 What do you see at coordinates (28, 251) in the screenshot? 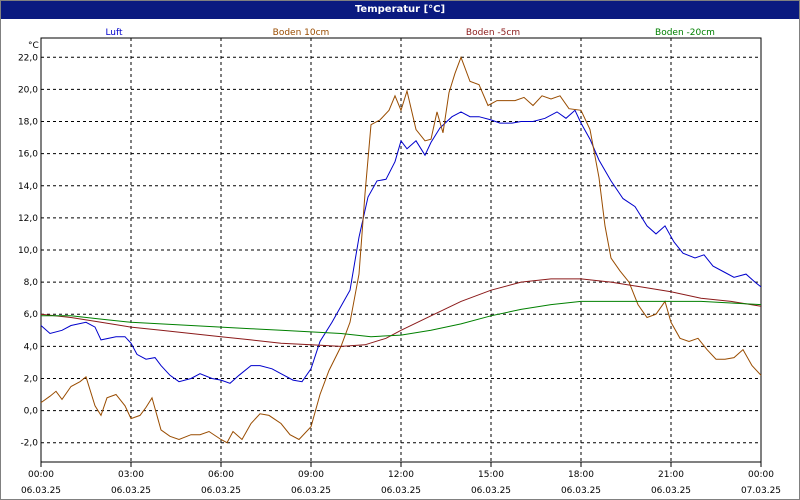
I see `y-tick-label: 10,0` at bounding box center [28, 251].